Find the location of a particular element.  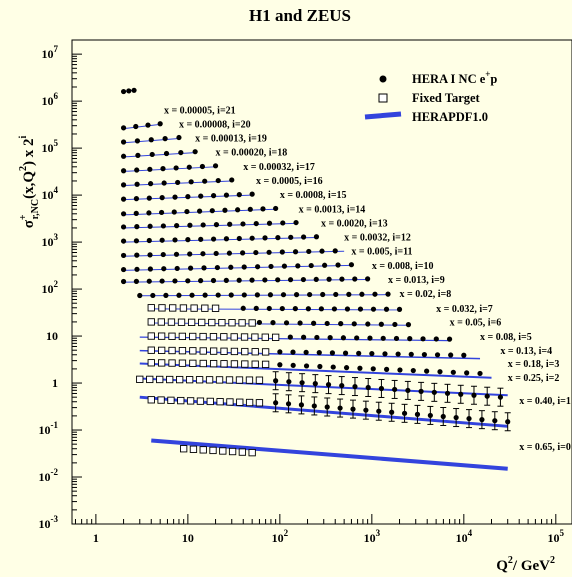

series-label: x = 0.0020, i=13 is located at coordinates (354, 223).